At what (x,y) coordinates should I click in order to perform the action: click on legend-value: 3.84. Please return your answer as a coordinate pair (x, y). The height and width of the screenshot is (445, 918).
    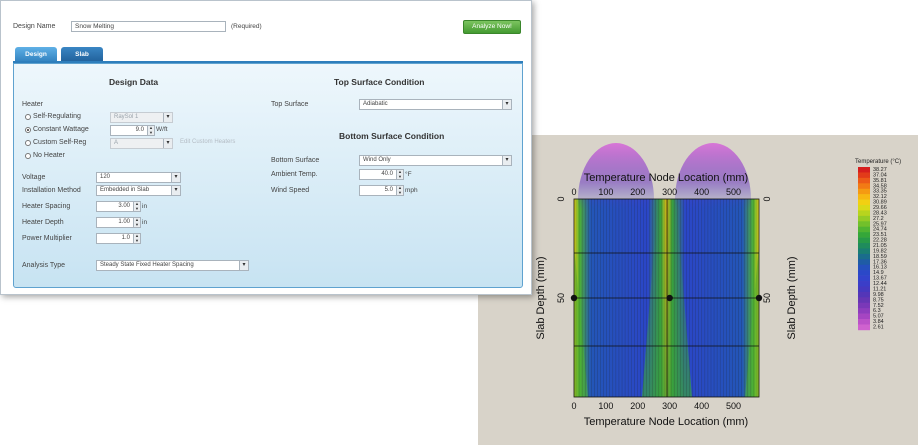
    Looking at the image, I should click on (878, 322).